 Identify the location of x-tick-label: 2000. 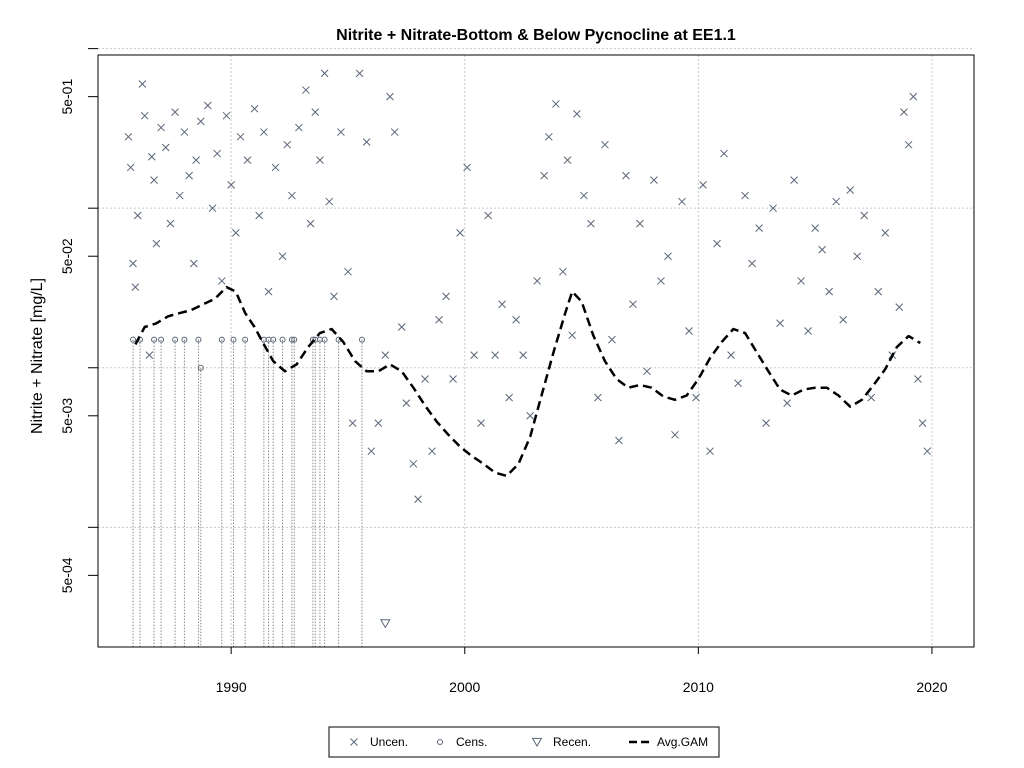
(464, 687).